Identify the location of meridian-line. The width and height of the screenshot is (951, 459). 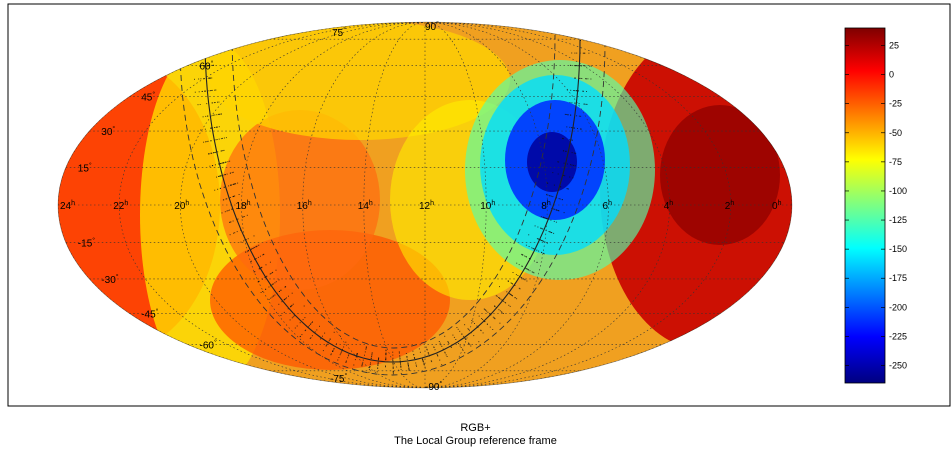
(364, 205).